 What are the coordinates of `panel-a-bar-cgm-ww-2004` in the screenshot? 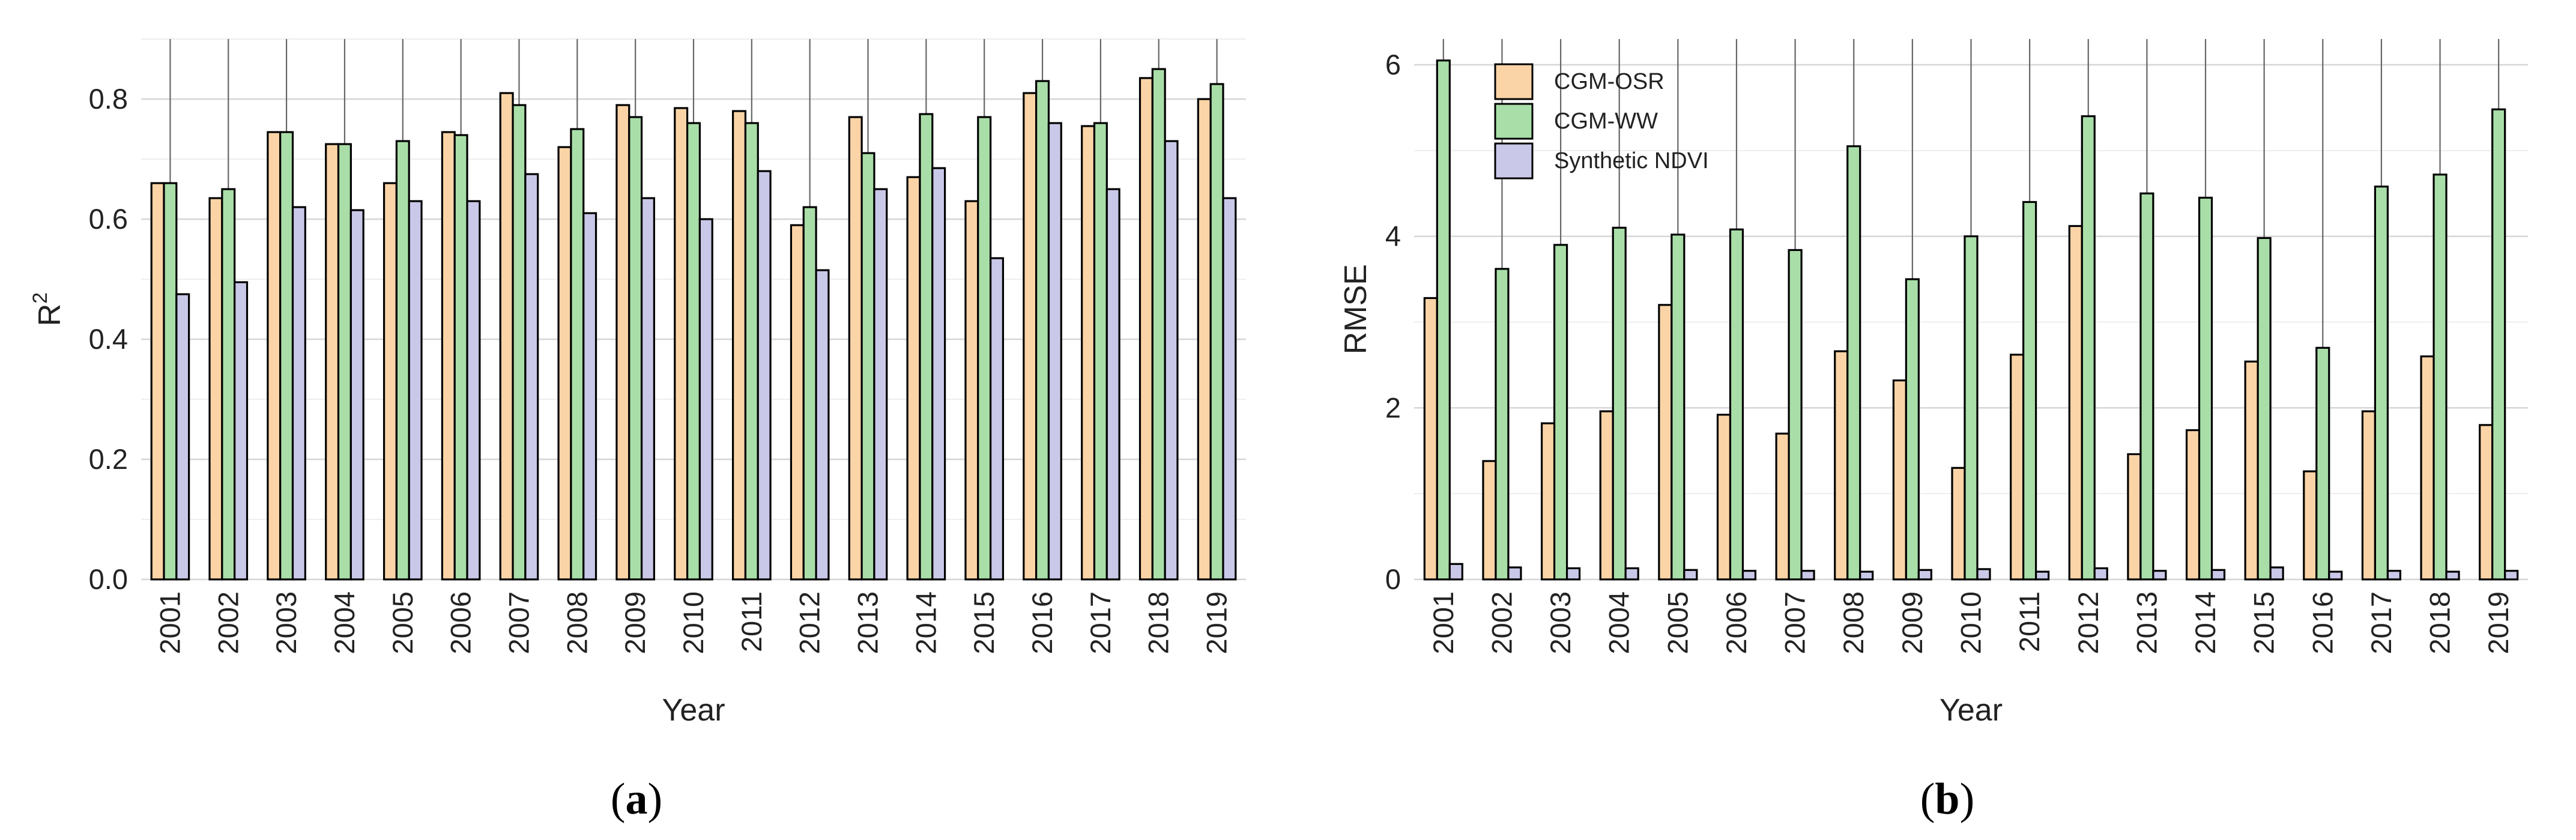 It's located at (344, 362).